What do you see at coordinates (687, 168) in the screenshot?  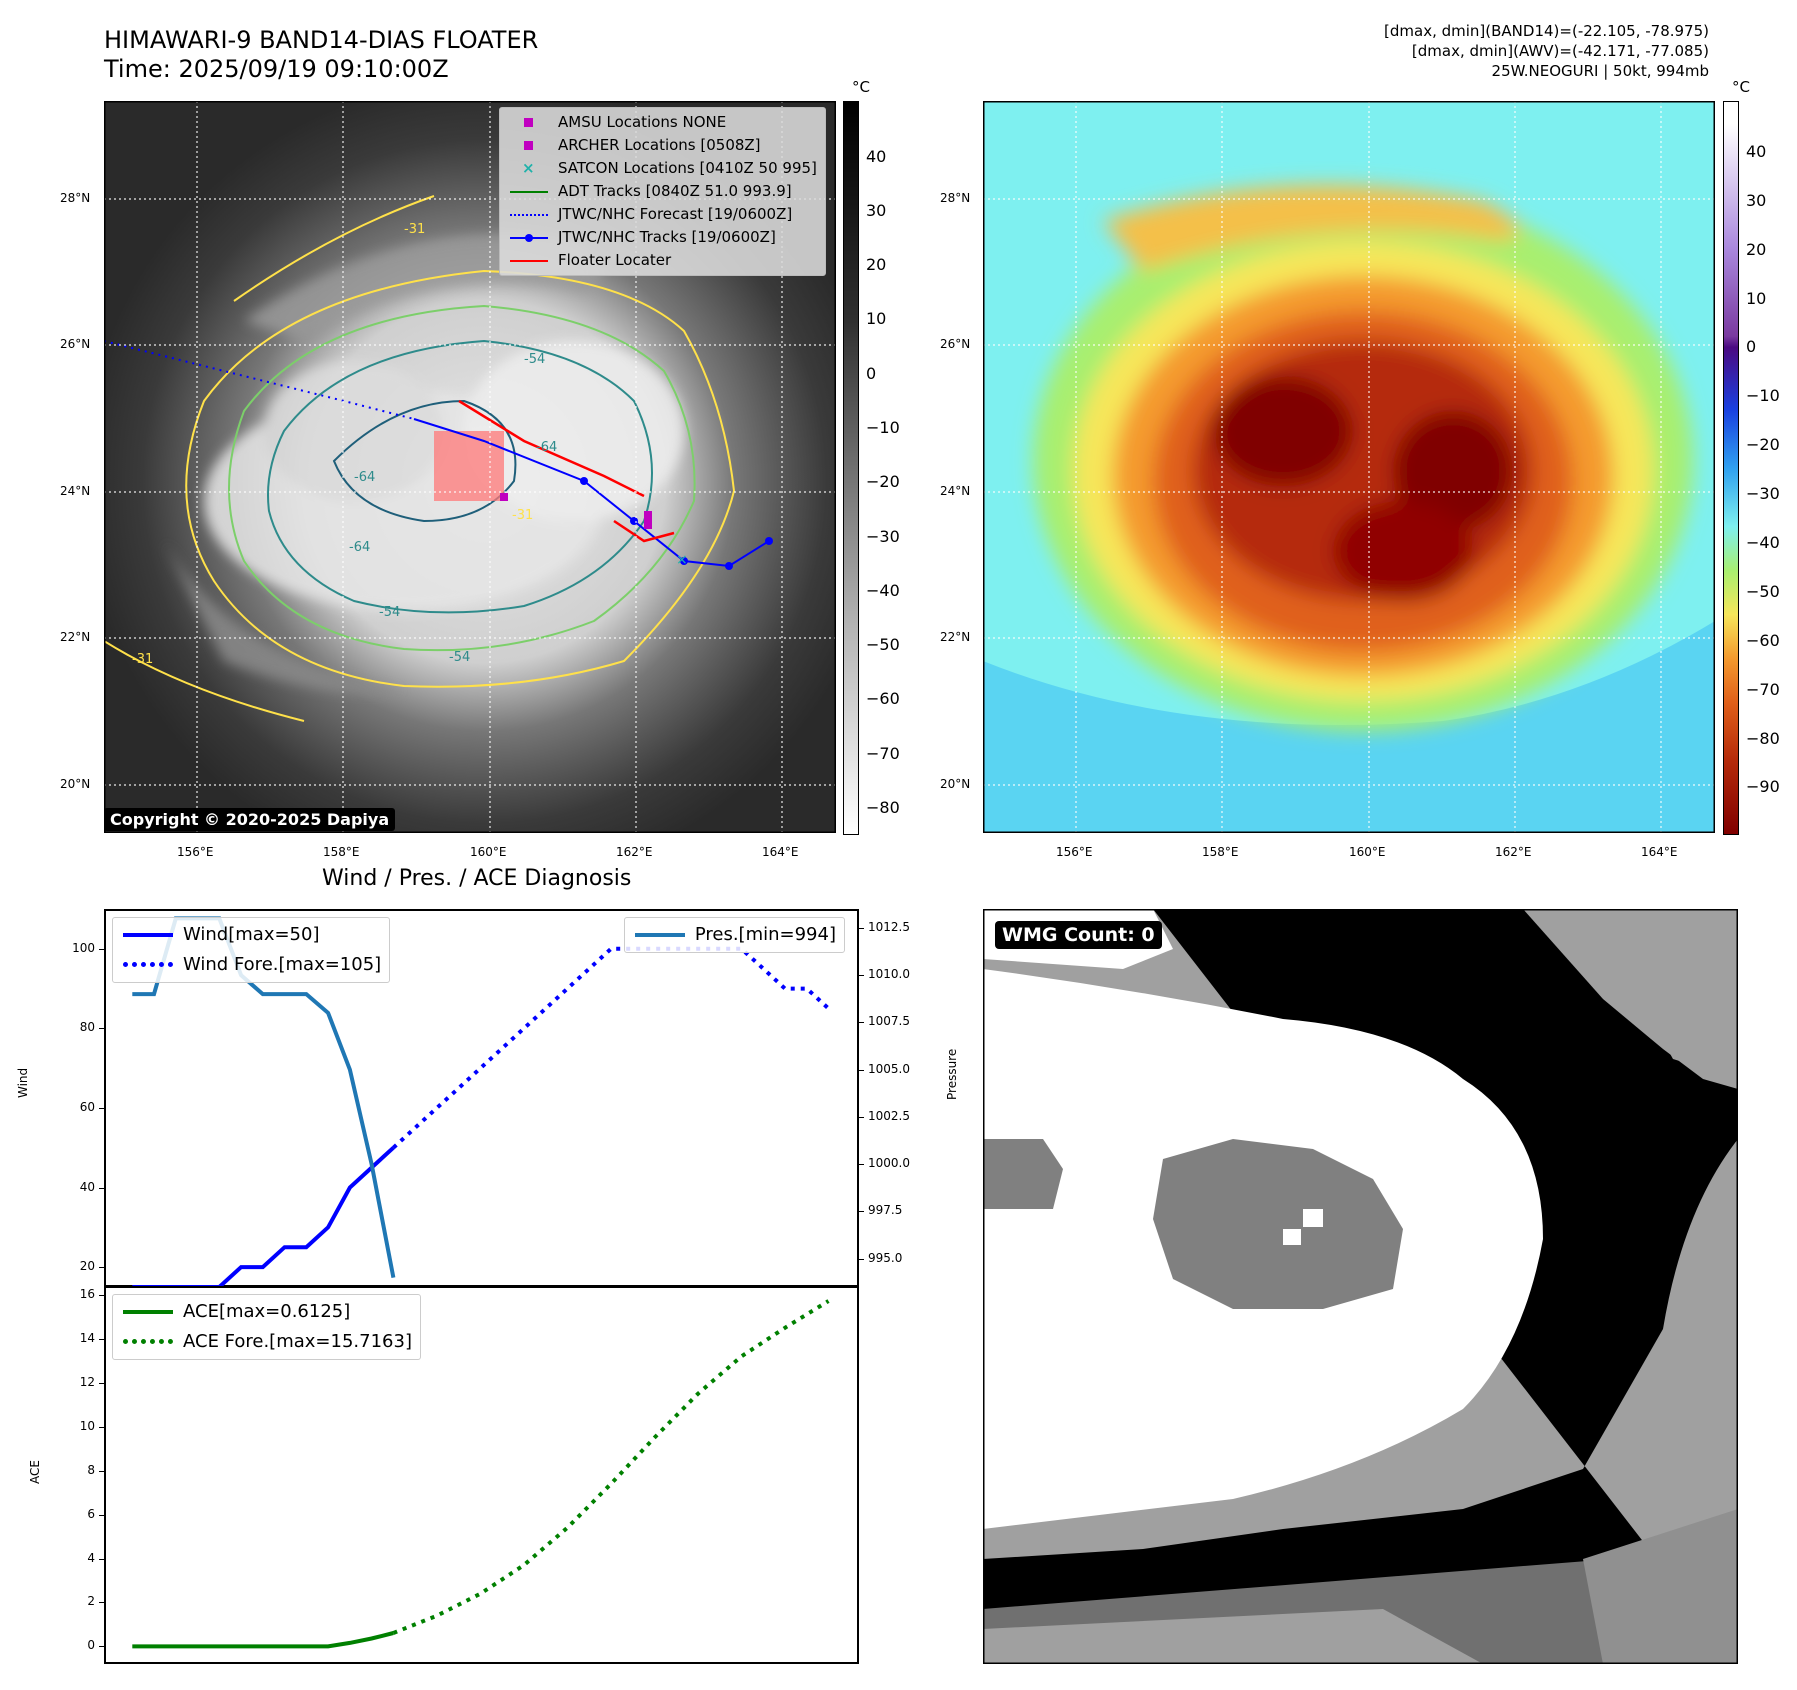 I see `legend-label: SATCON Locations [0410Z 50 995]` at bounding box center [687, 168].